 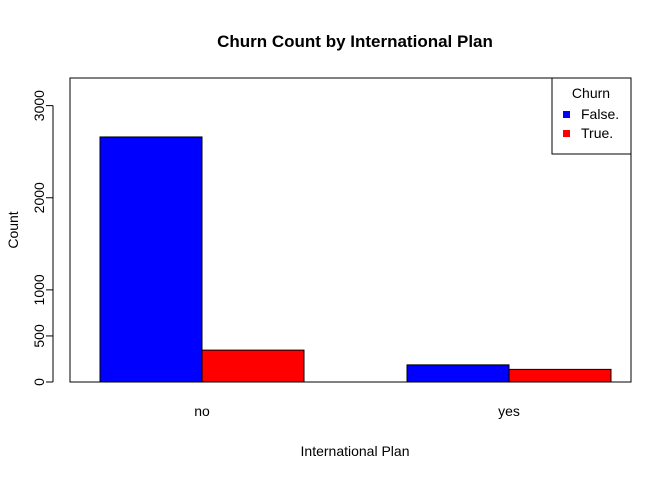 What do you see at coordinates (355, 451) in the screenshot?
I see `x-axis-label: International Plan` at bounding box center [355, 451].